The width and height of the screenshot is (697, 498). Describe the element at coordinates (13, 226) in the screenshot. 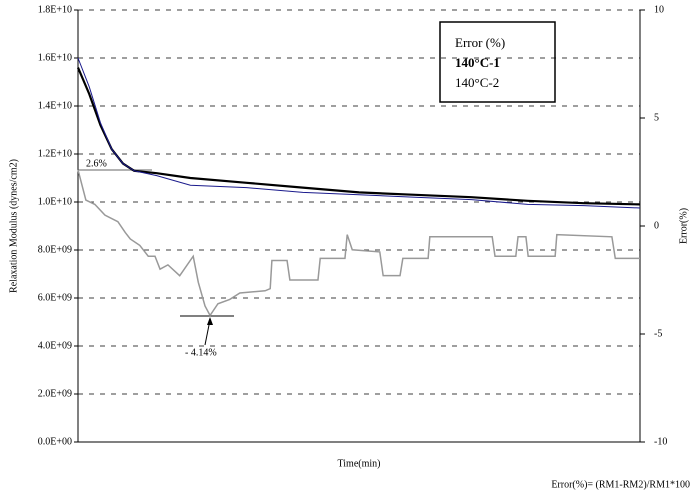

I see `y-axis-label: Relaxation Modulus (dynes/cm2)` at that location.